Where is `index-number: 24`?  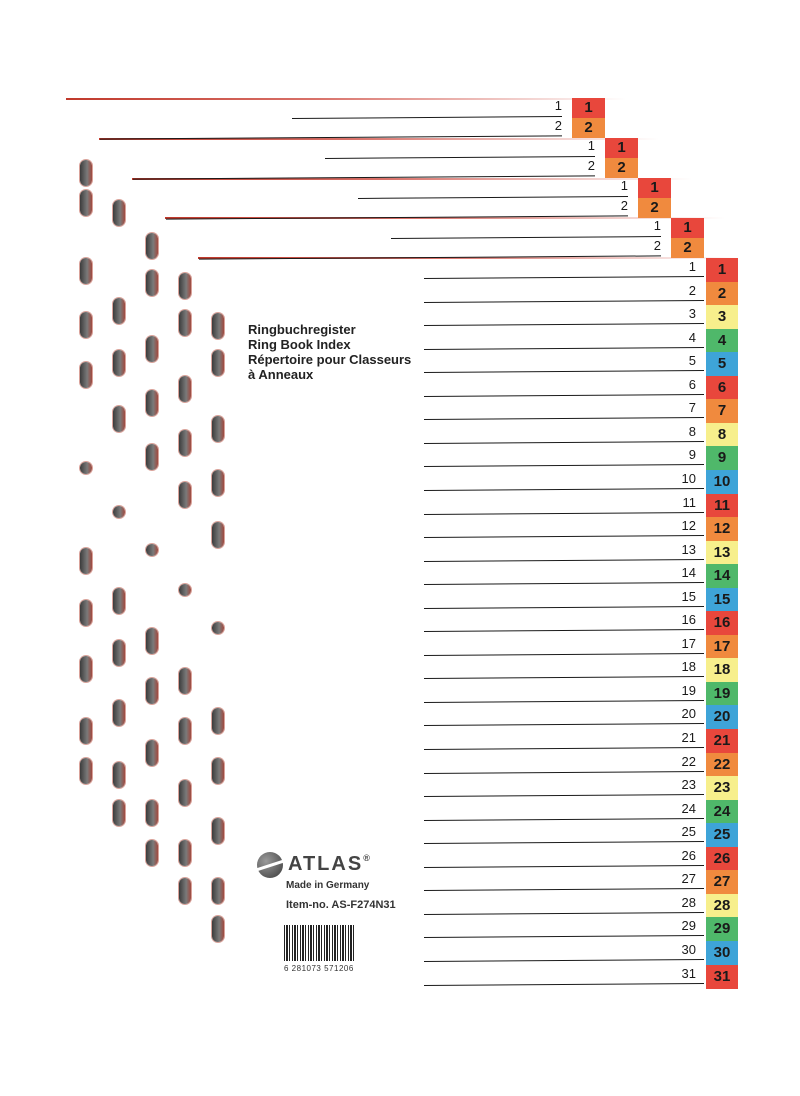 index-number: 24 is located at coordinates (688, 808).